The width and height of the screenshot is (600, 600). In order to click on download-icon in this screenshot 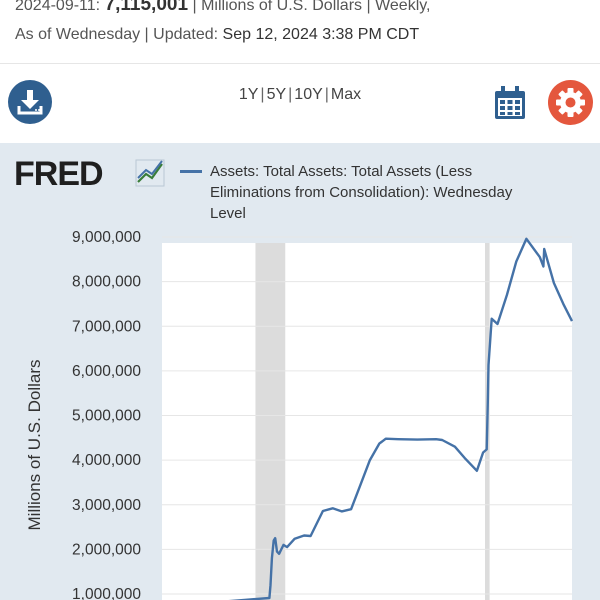, I will do `click(30, 102)`.